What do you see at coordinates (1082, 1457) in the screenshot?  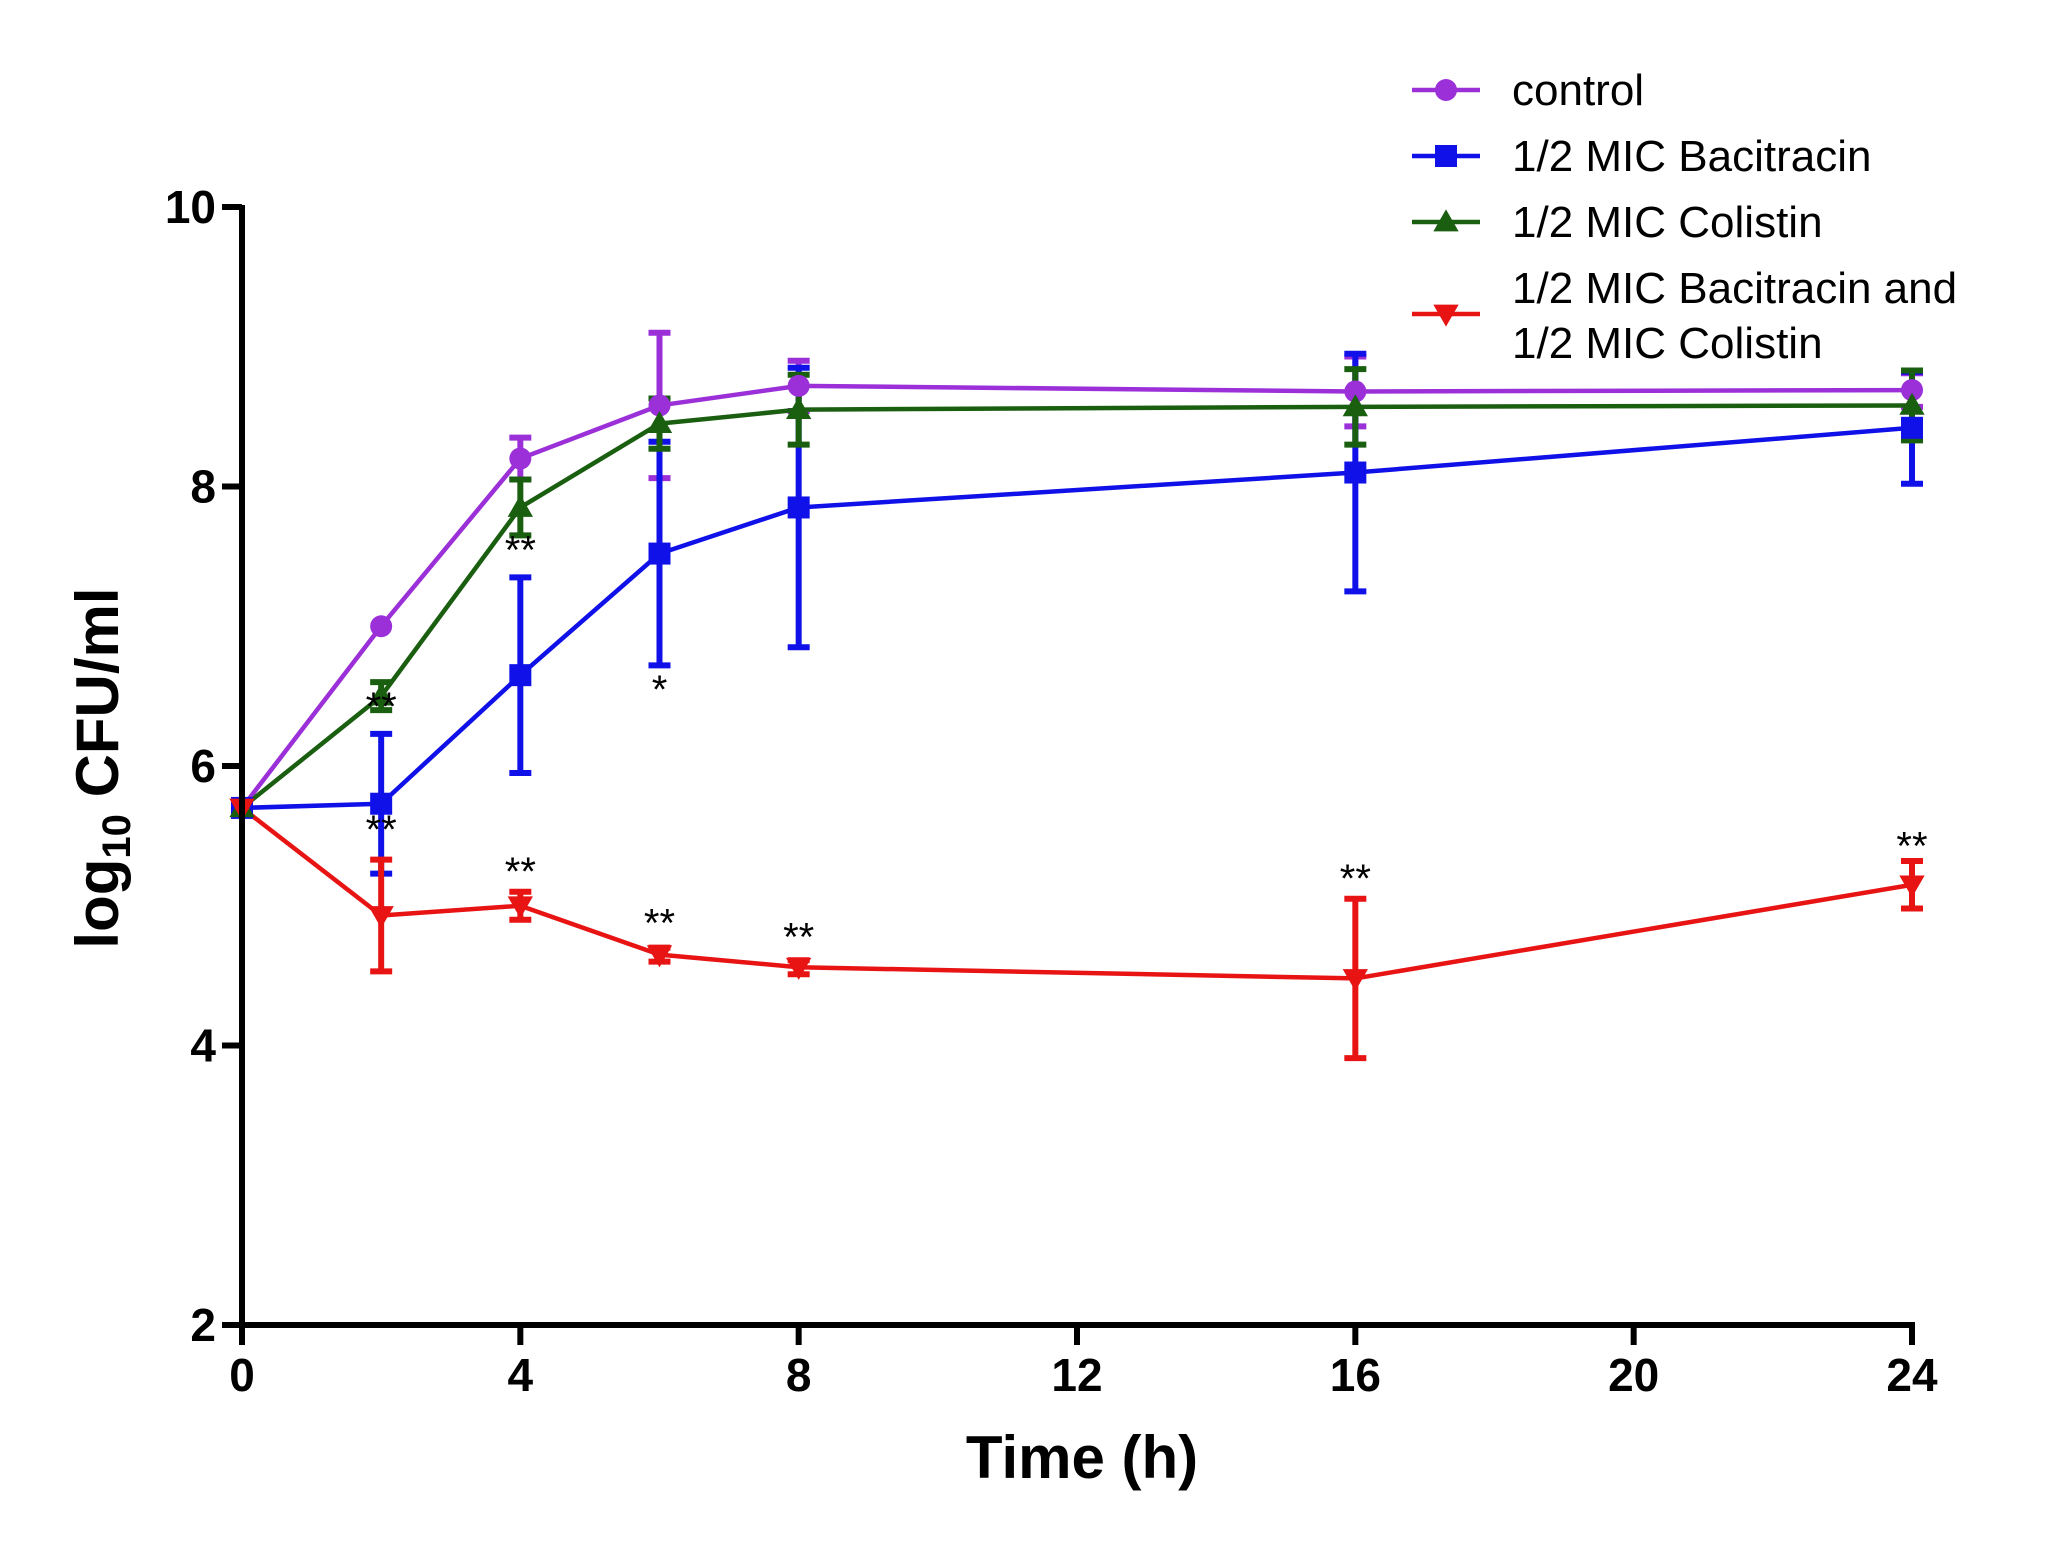 I see `x-axis-title: Time (h)` at bounding box center [1082, 1457].